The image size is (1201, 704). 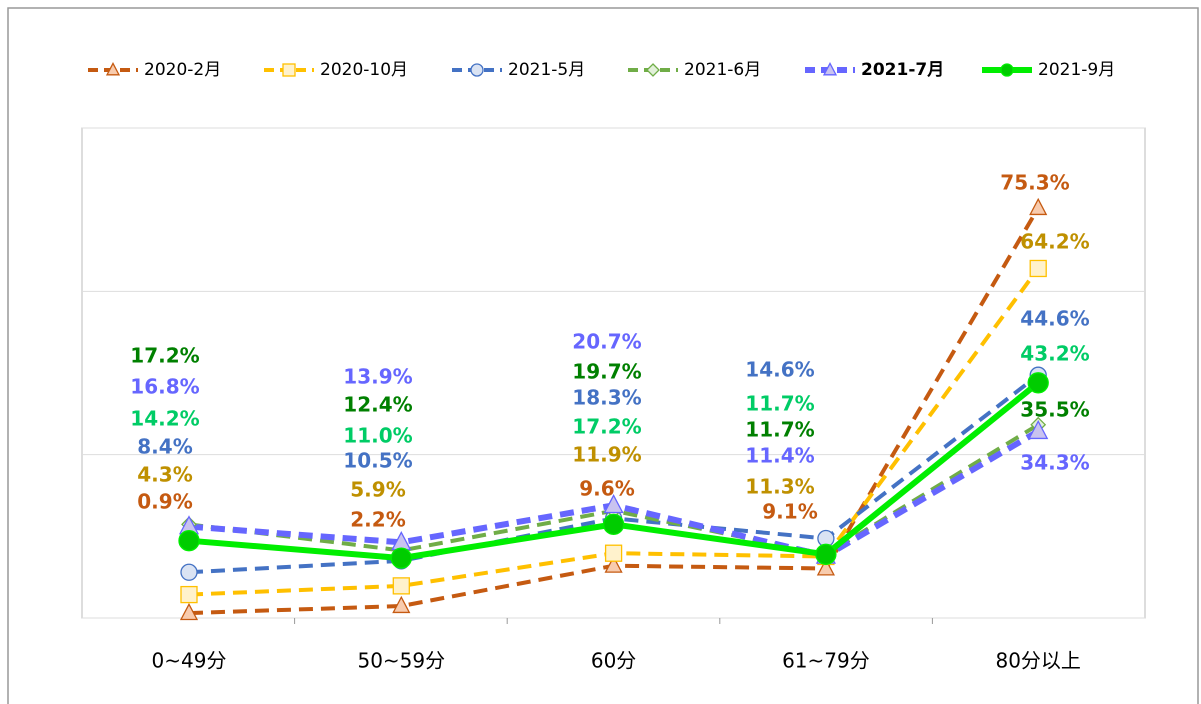 I want to click on legend-item: 2020-10月, so click(x=336, y=70).